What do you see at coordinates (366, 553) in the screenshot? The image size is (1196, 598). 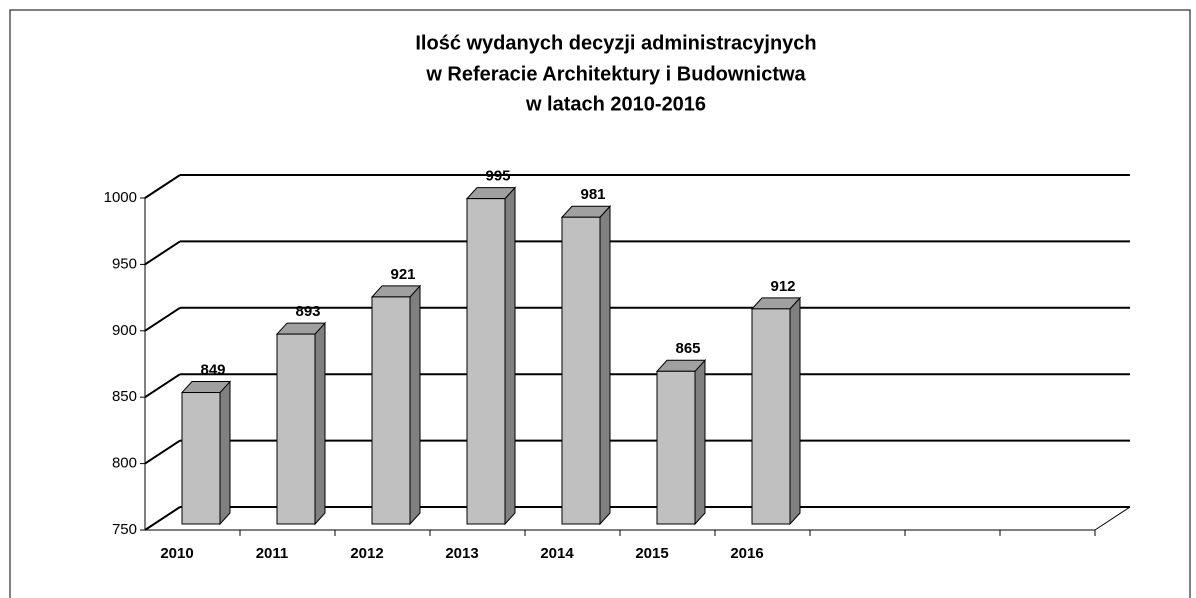 I see `x-tick-label: 2012` at bounding box center [366, 553].